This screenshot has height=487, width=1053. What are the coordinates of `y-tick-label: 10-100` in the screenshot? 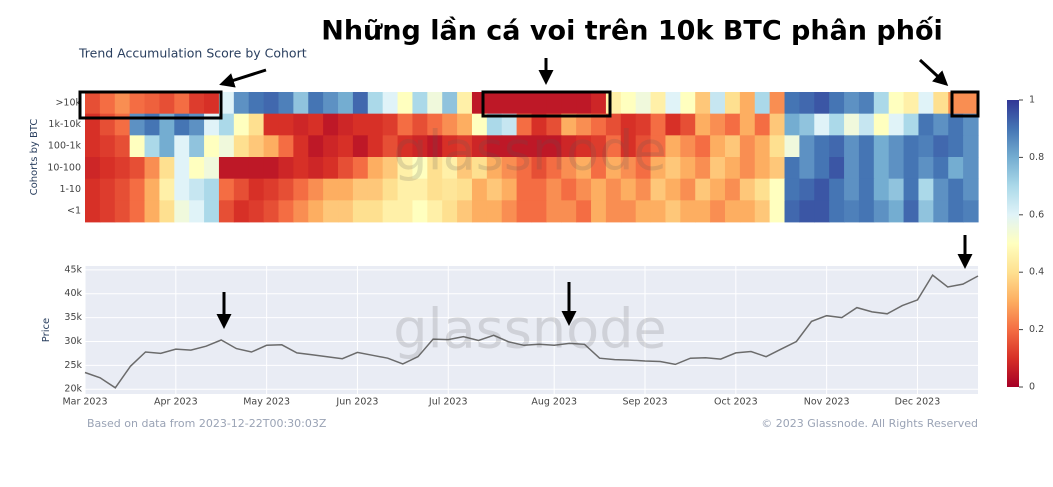 It's located at (64, 167).